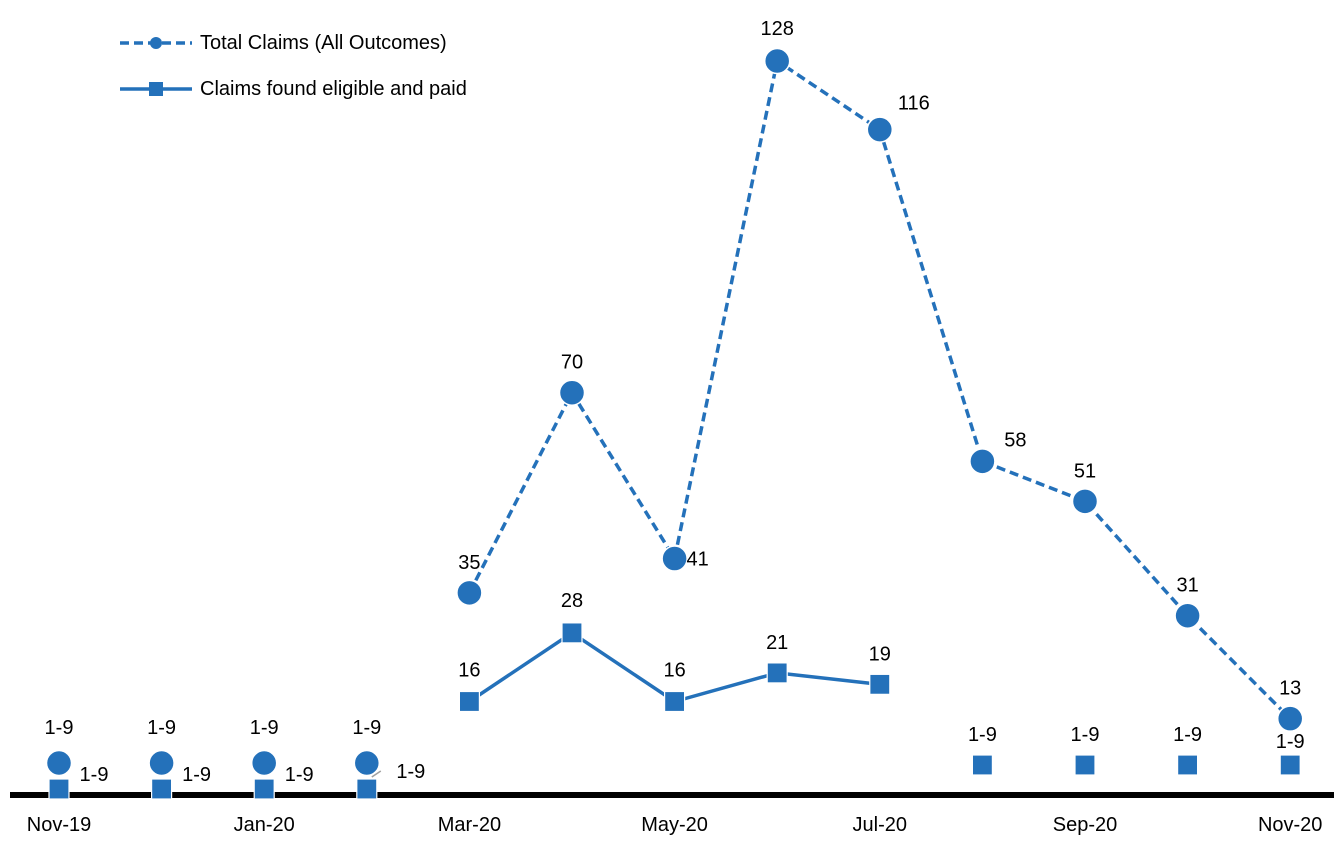  I want to click on data-label-total-claims: 128, so click(777, 29).